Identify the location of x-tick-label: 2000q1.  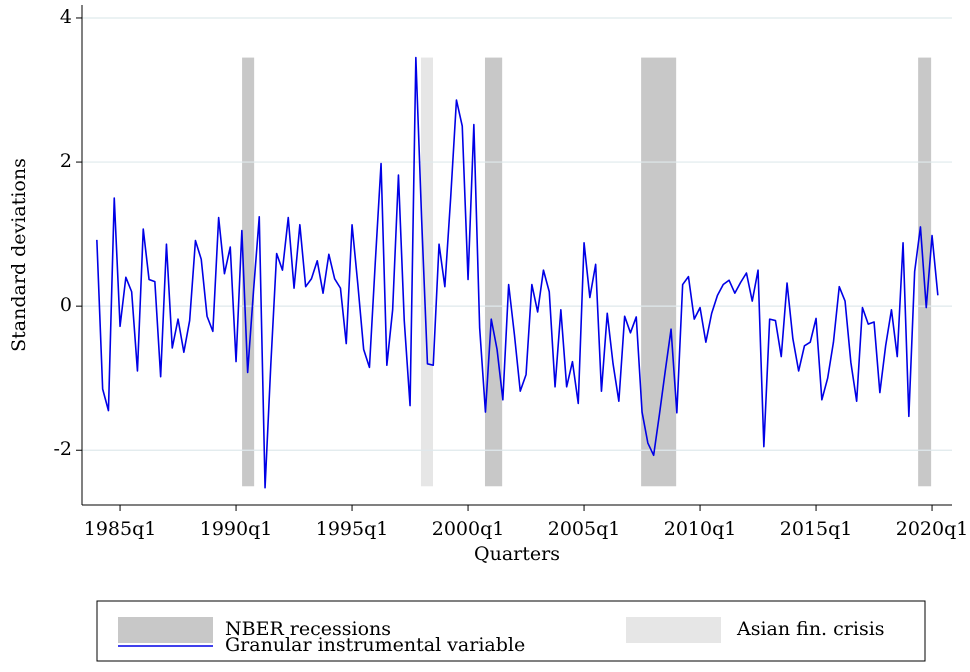
(468, 529).